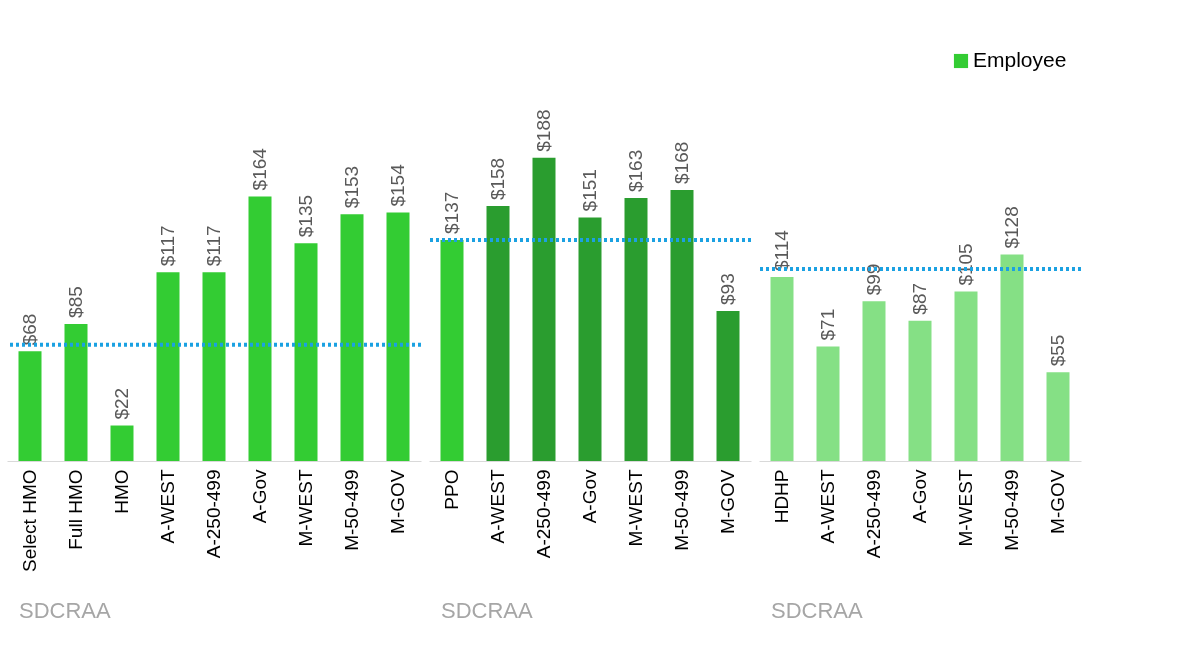 Image resolution: width=1183 pixels, height=659 pixels. What do you see at coordinates (873, 279) in the screenshot?
I see `data-label: $99` at bounding box center [873, 279].